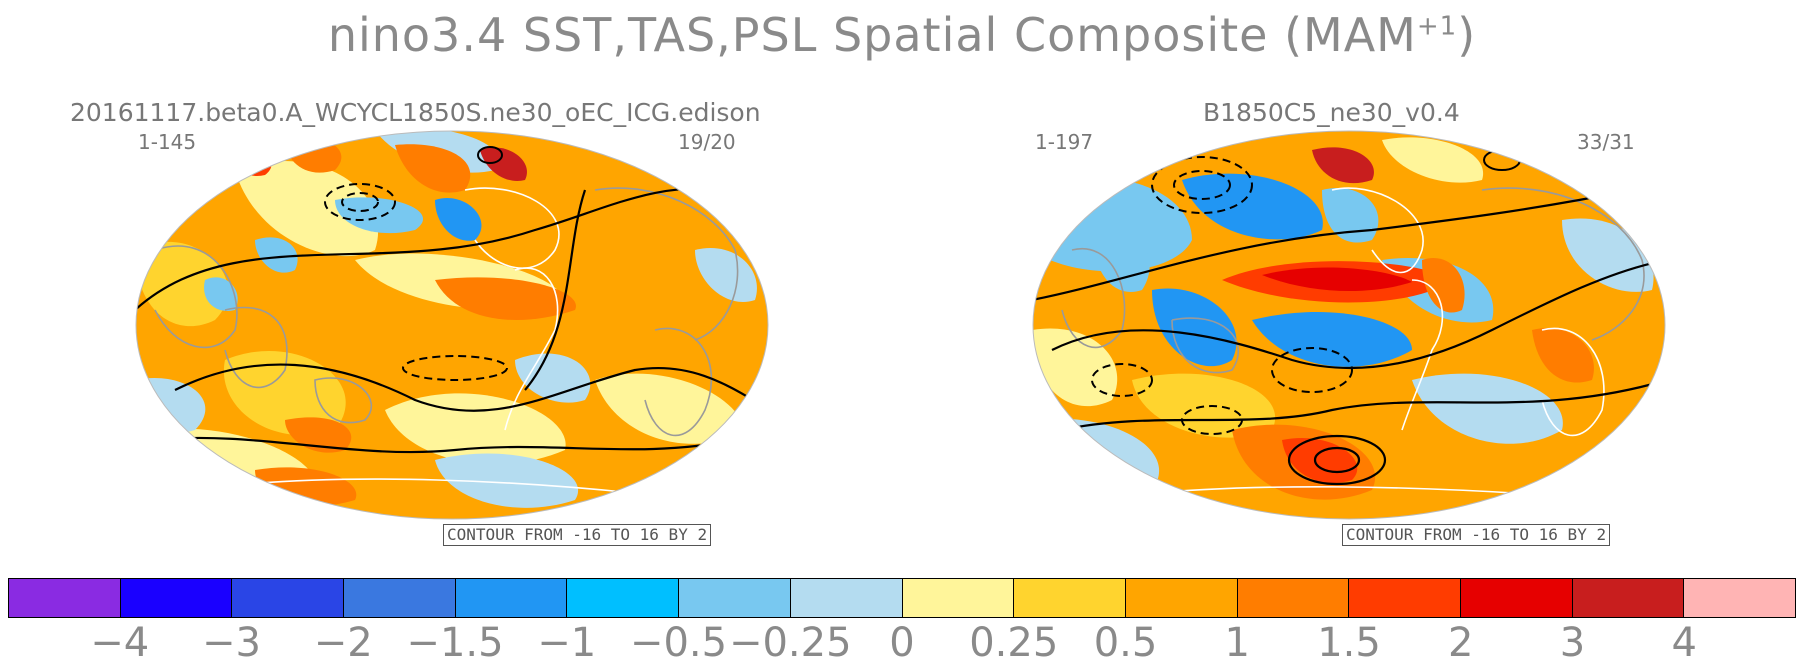 This screenshot has height=667, width=1804. Describe the element at coordinates (1349, 643) in the screenshot. I see `colorbar-tick-label: 1.5` at that location.